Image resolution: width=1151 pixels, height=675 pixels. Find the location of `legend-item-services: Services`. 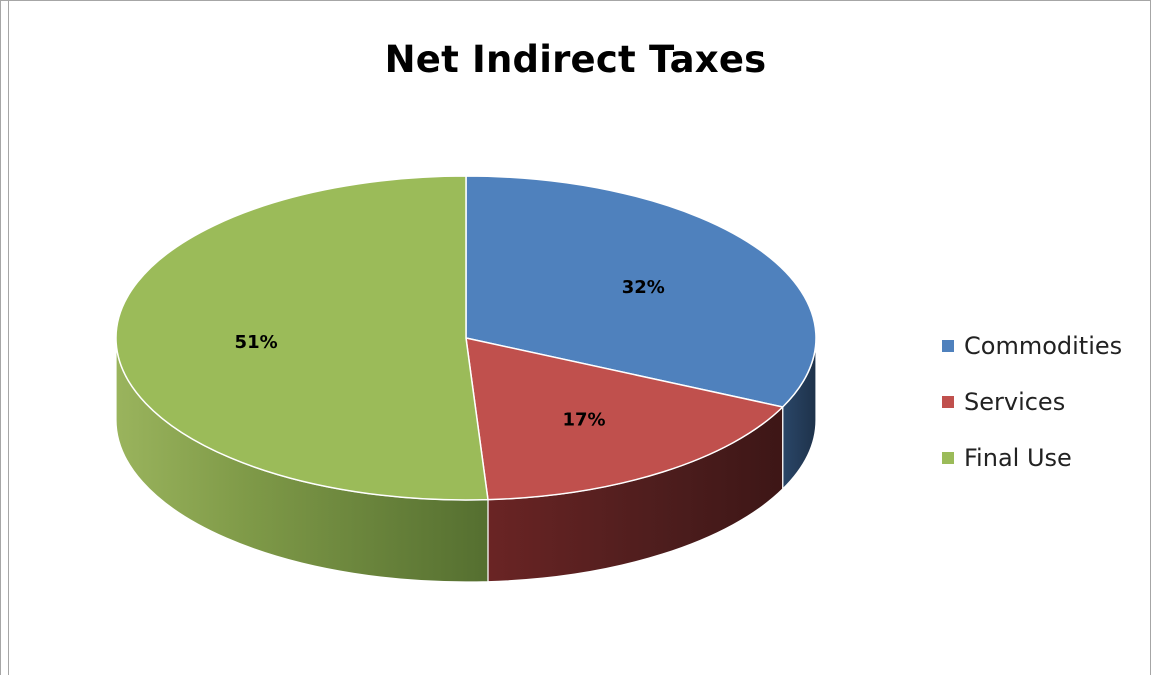

legend-item-services: Services is located at coordinates (1032, 402).